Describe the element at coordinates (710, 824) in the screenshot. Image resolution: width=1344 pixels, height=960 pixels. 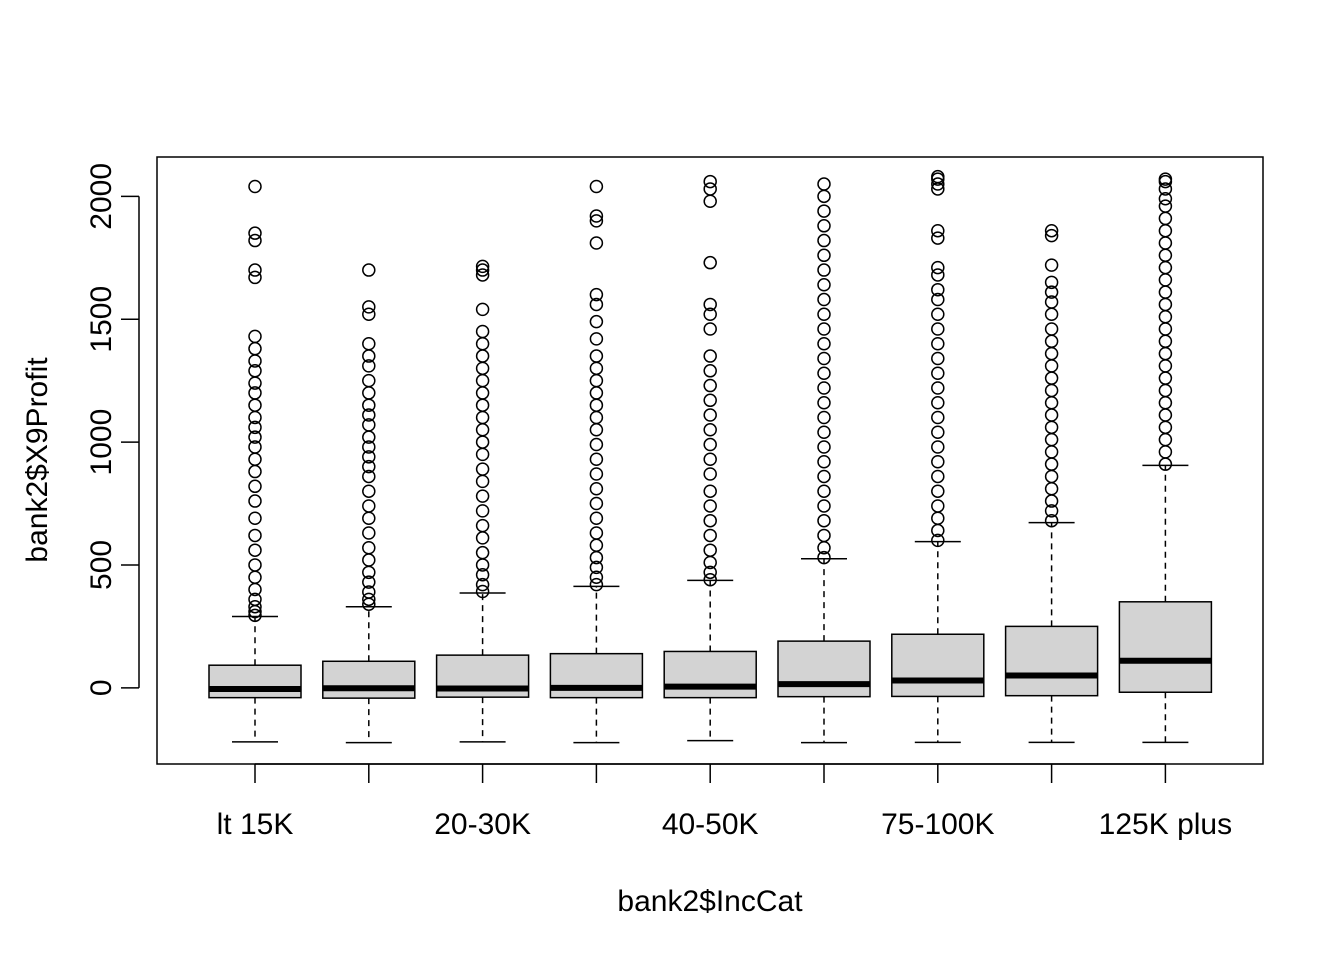
I see `x-tick-label: 40-50K` at that location.